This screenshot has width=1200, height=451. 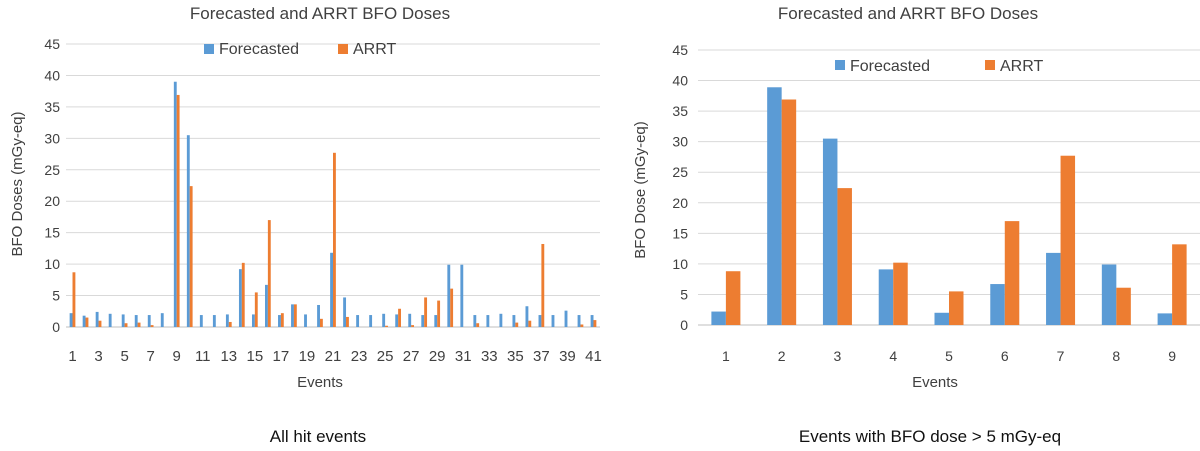 I want to click on x-tick-label: 6, so click(x=1005, y=356).